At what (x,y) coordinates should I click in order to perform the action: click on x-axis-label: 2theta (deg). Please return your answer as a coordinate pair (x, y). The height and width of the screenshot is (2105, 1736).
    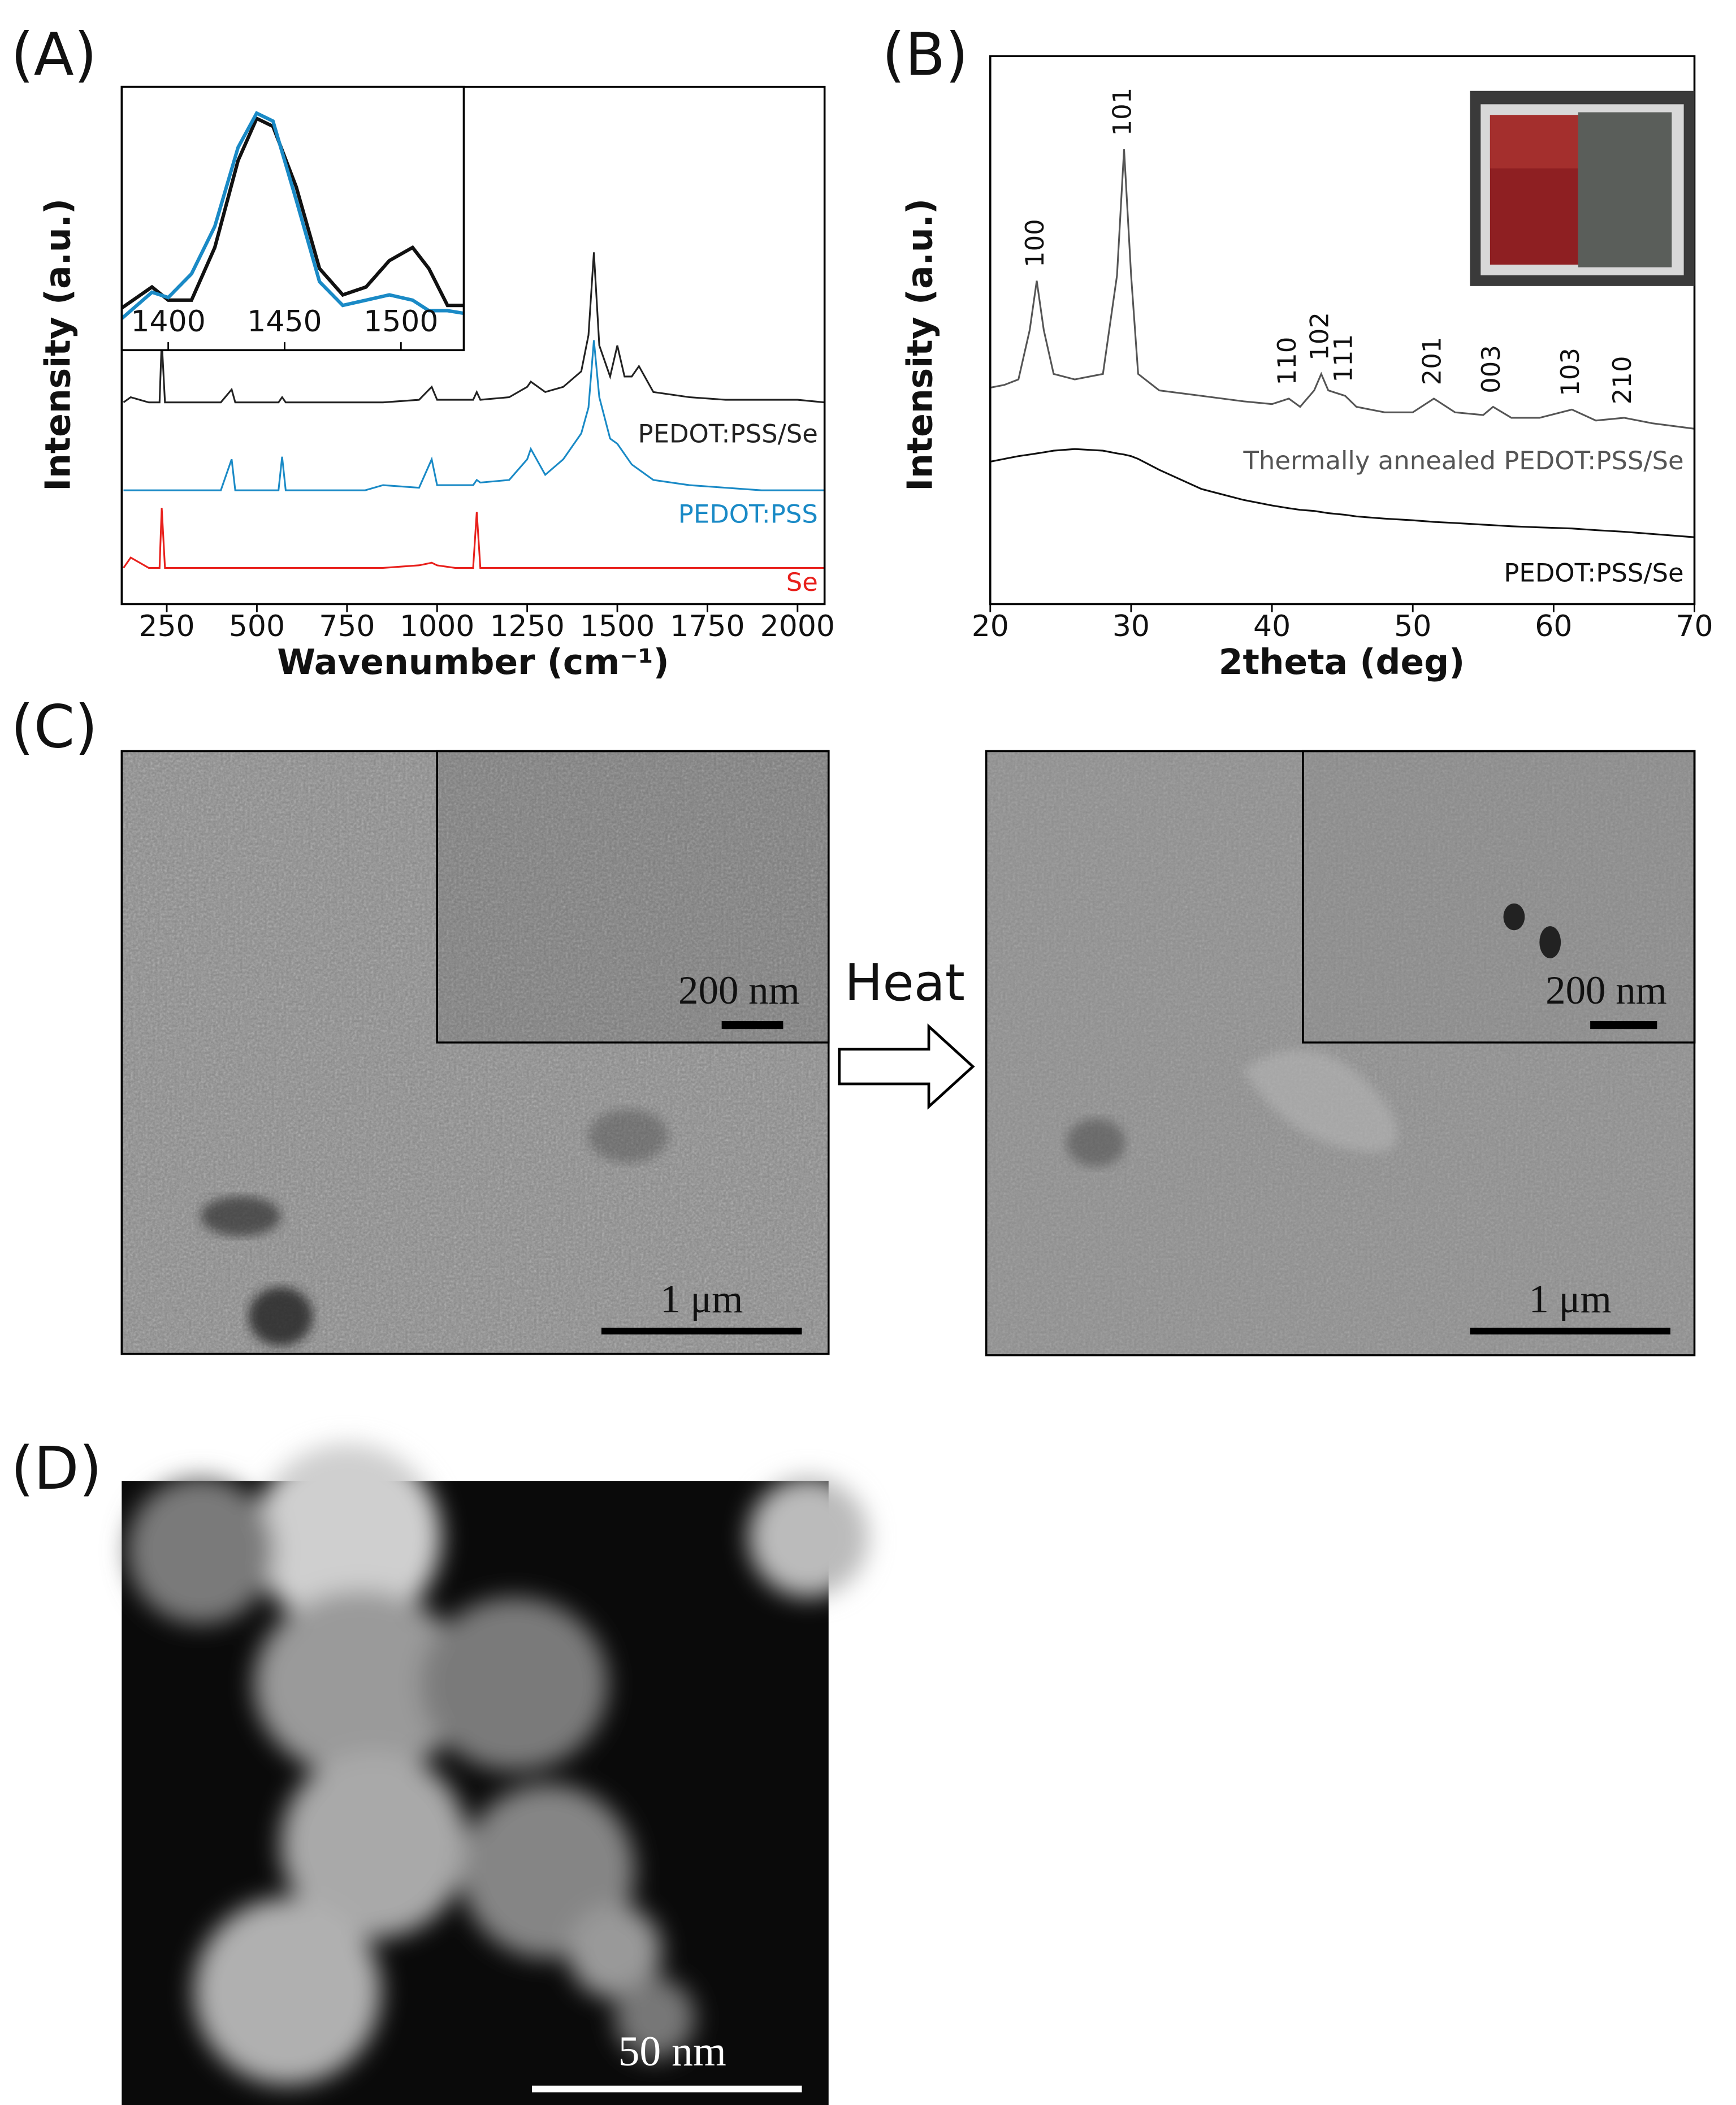
    Looking at the image, I should click on (1342, 662).